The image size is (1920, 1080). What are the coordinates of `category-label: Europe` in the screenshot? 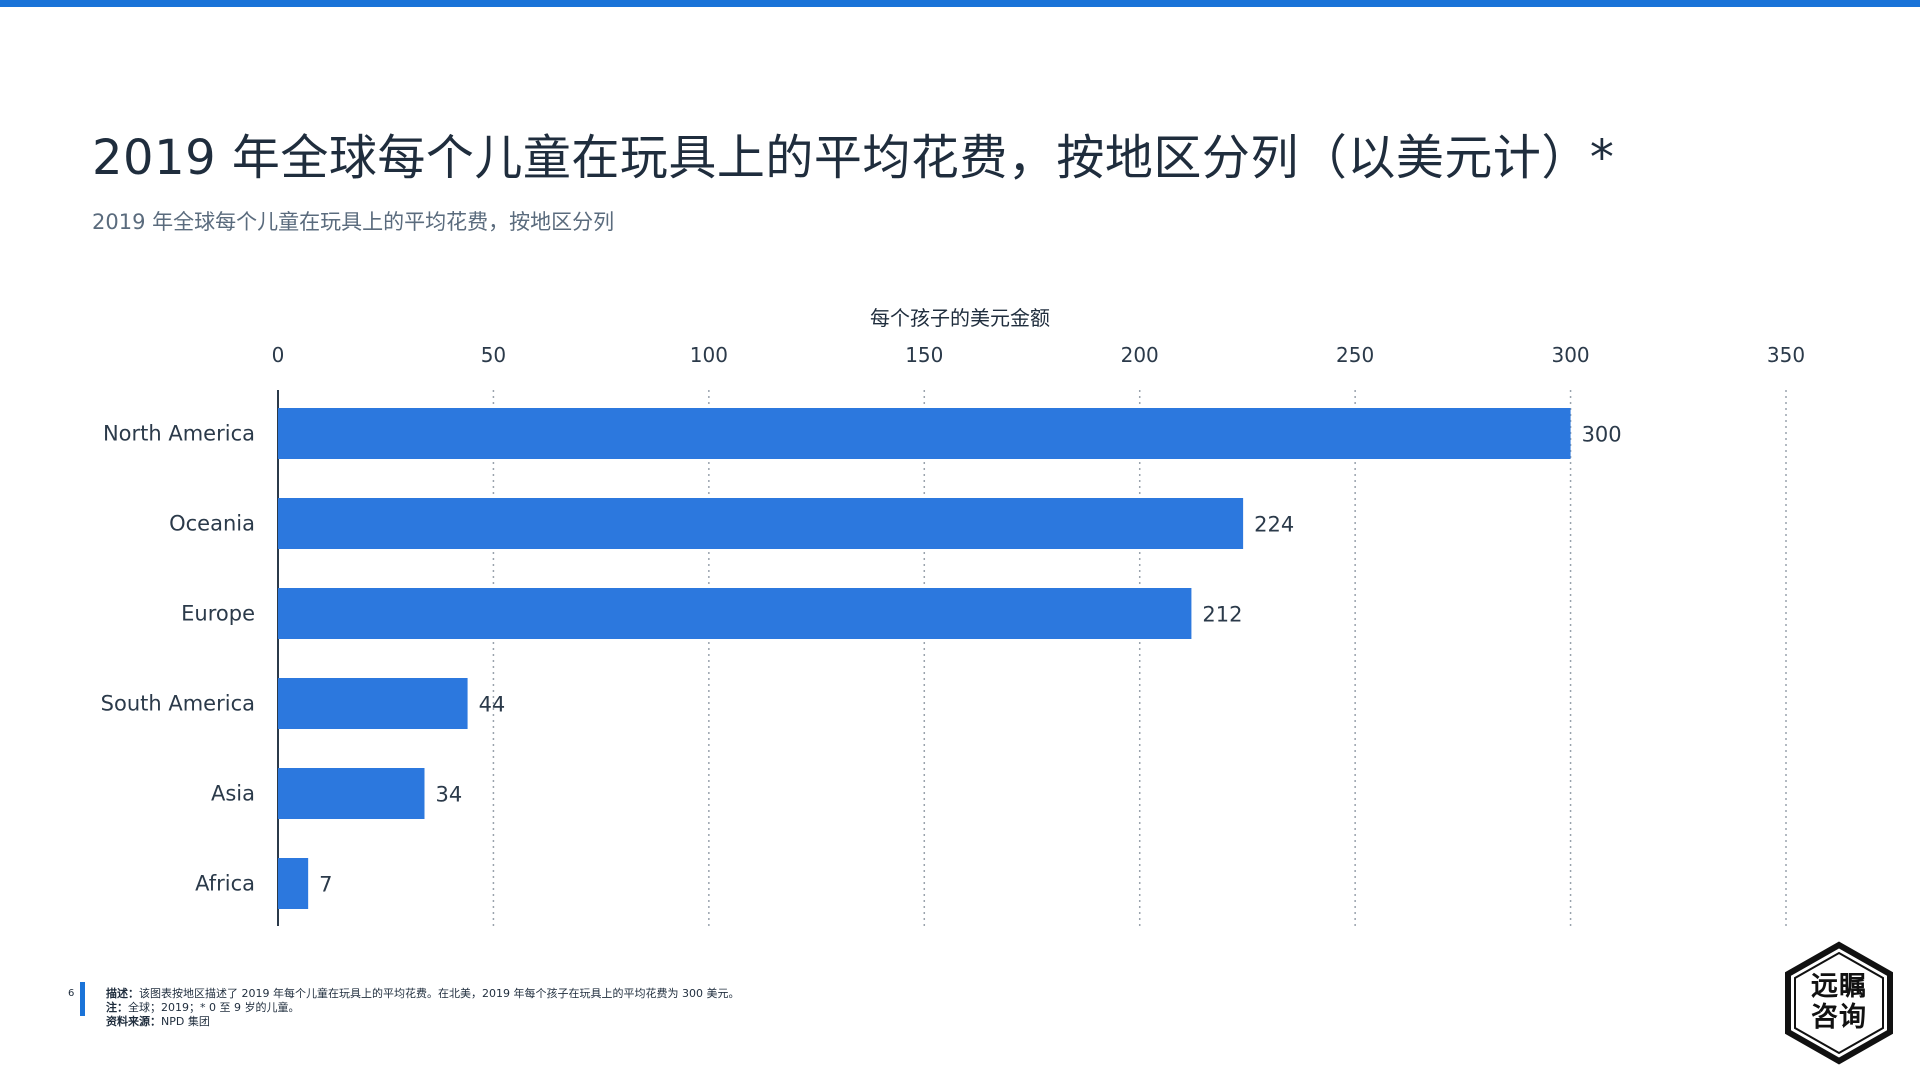 It's located at (218, 614).